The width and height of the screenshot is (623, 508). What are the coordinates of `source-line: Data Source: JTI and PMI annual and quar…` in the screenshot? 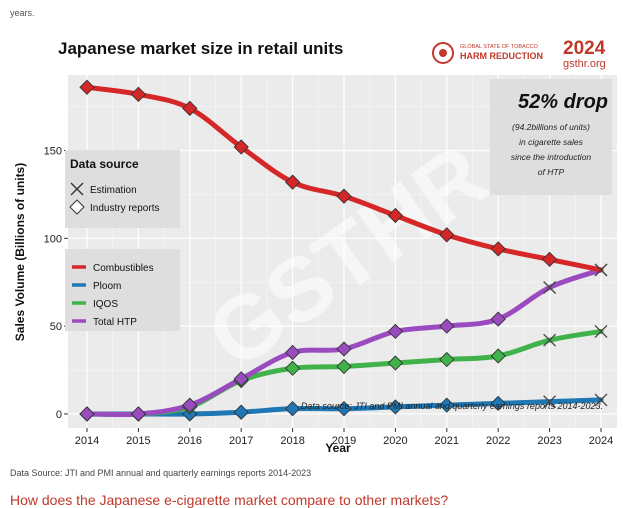 It's located at (161, 473).